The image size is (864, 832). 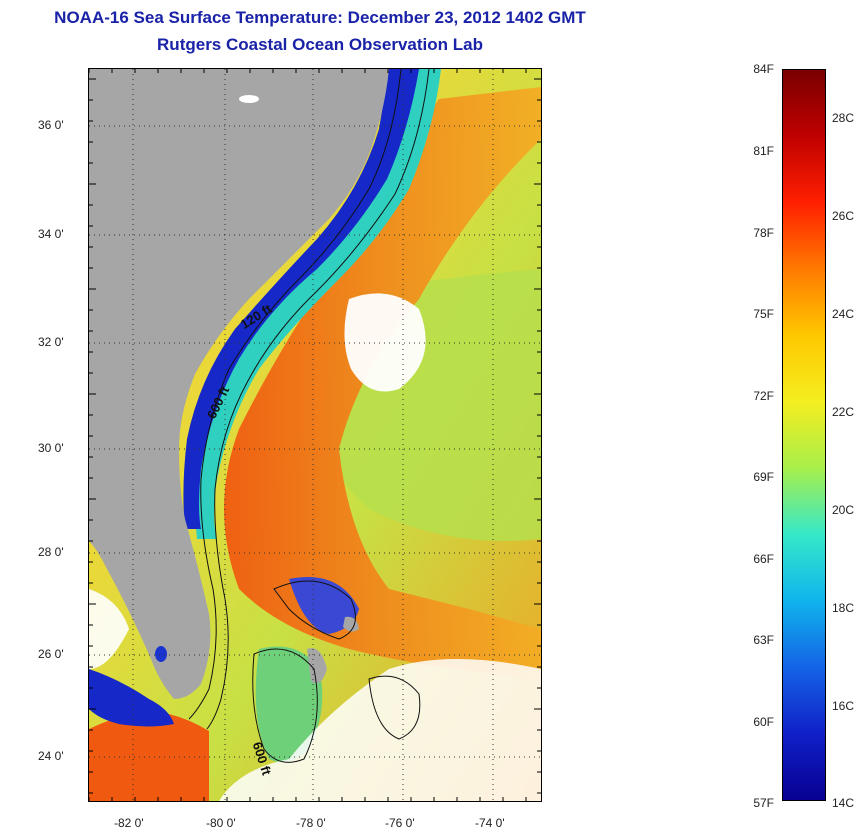 What do you see at coordinates (763, 314) in the screenshot?
I see `colorbar-f-label: 75F` at bounding box center [763, 314].